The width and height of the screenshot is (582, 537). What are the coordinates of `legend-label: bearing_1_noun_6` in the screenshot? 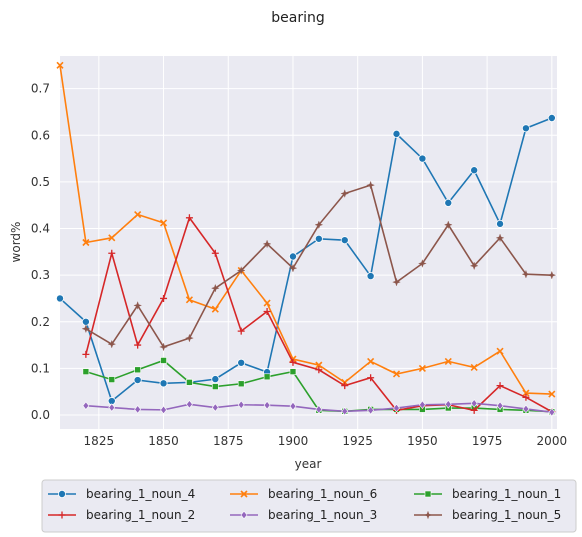 It's located at (322, 494).